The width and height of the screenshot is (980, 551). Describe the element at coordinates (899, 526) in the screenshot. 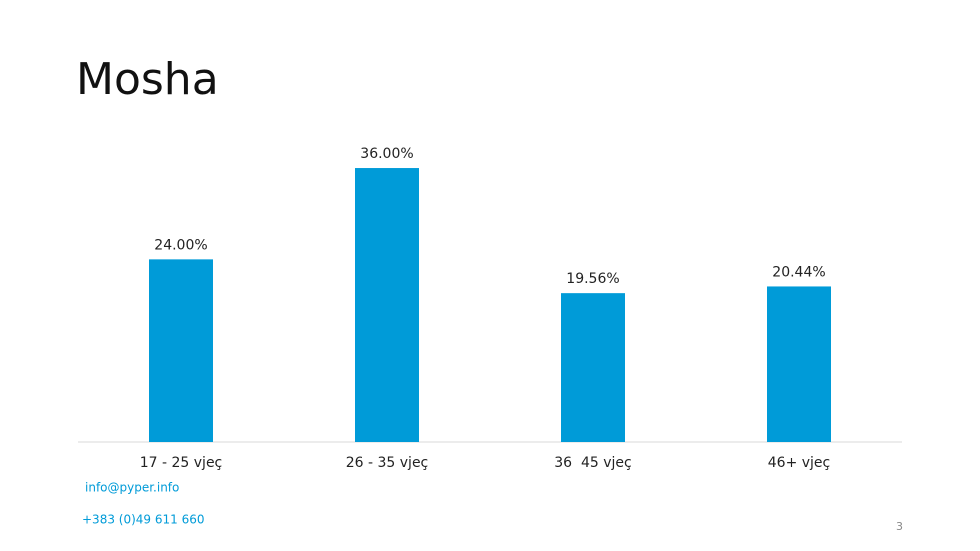

I see `page-number: 3` at that location.